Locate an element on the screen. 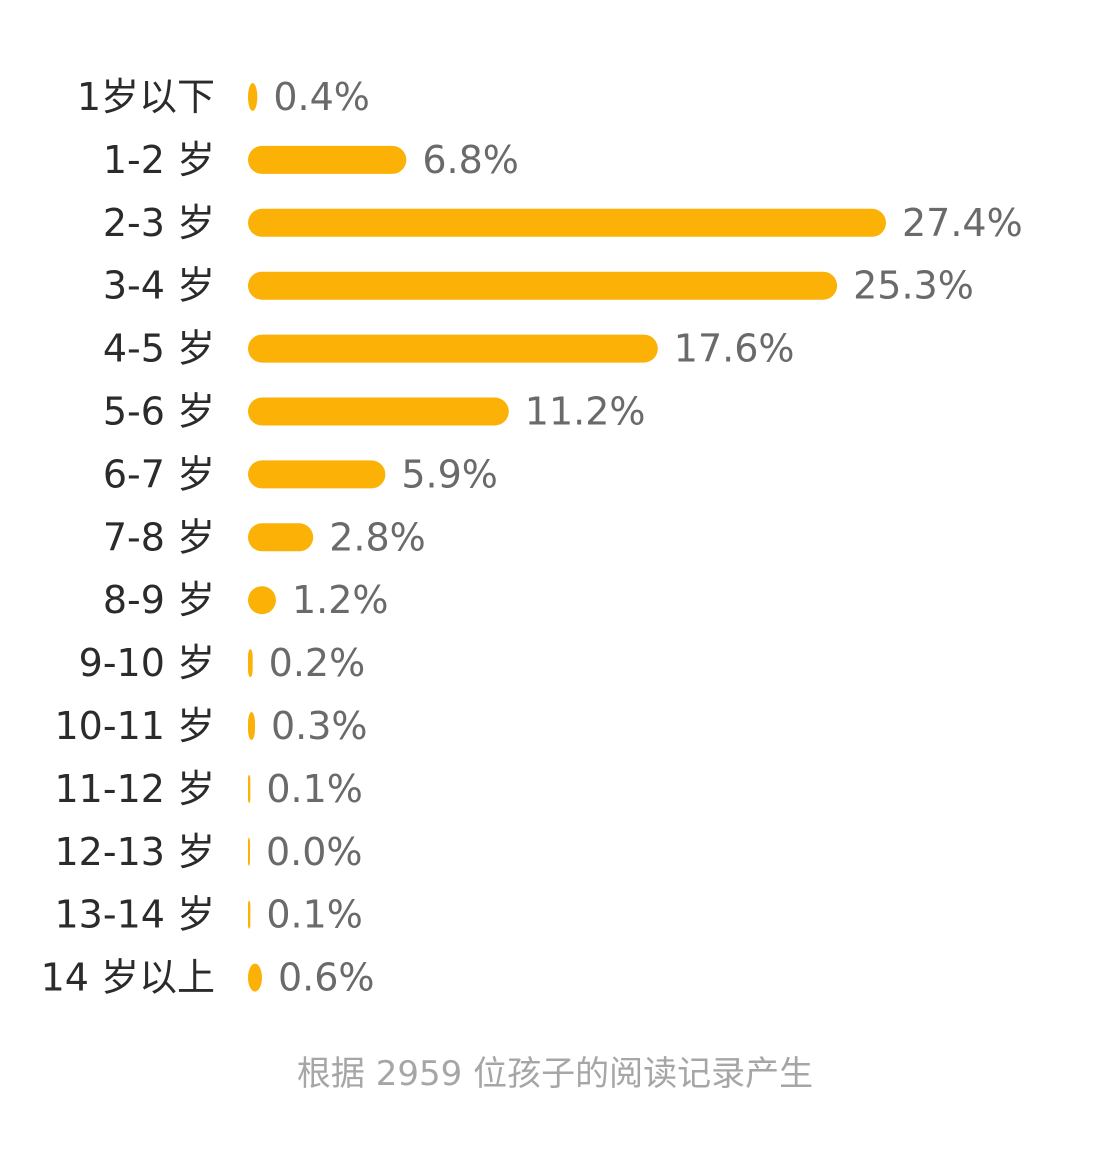 This screenshot has width=1110, height=1155. category-label: 7-8 岁 is located at coordinates (159, 537).